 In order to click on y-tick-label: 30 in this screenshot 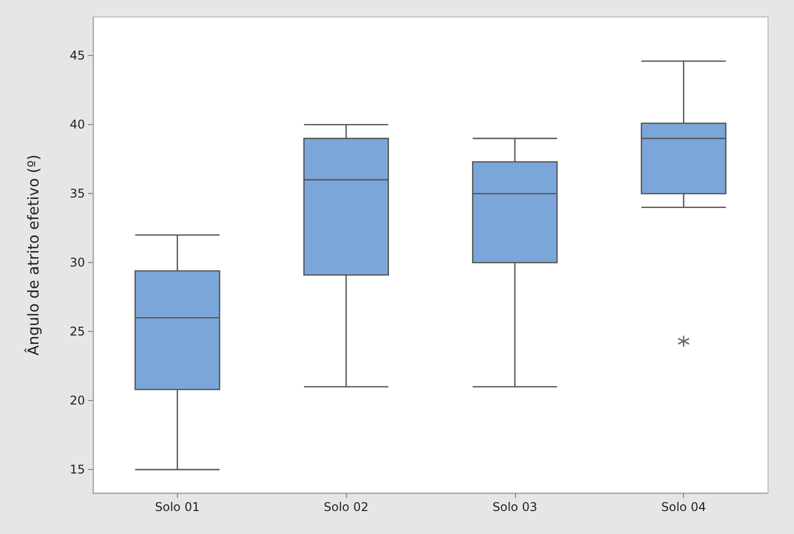, I will do `click(77, 263)`.